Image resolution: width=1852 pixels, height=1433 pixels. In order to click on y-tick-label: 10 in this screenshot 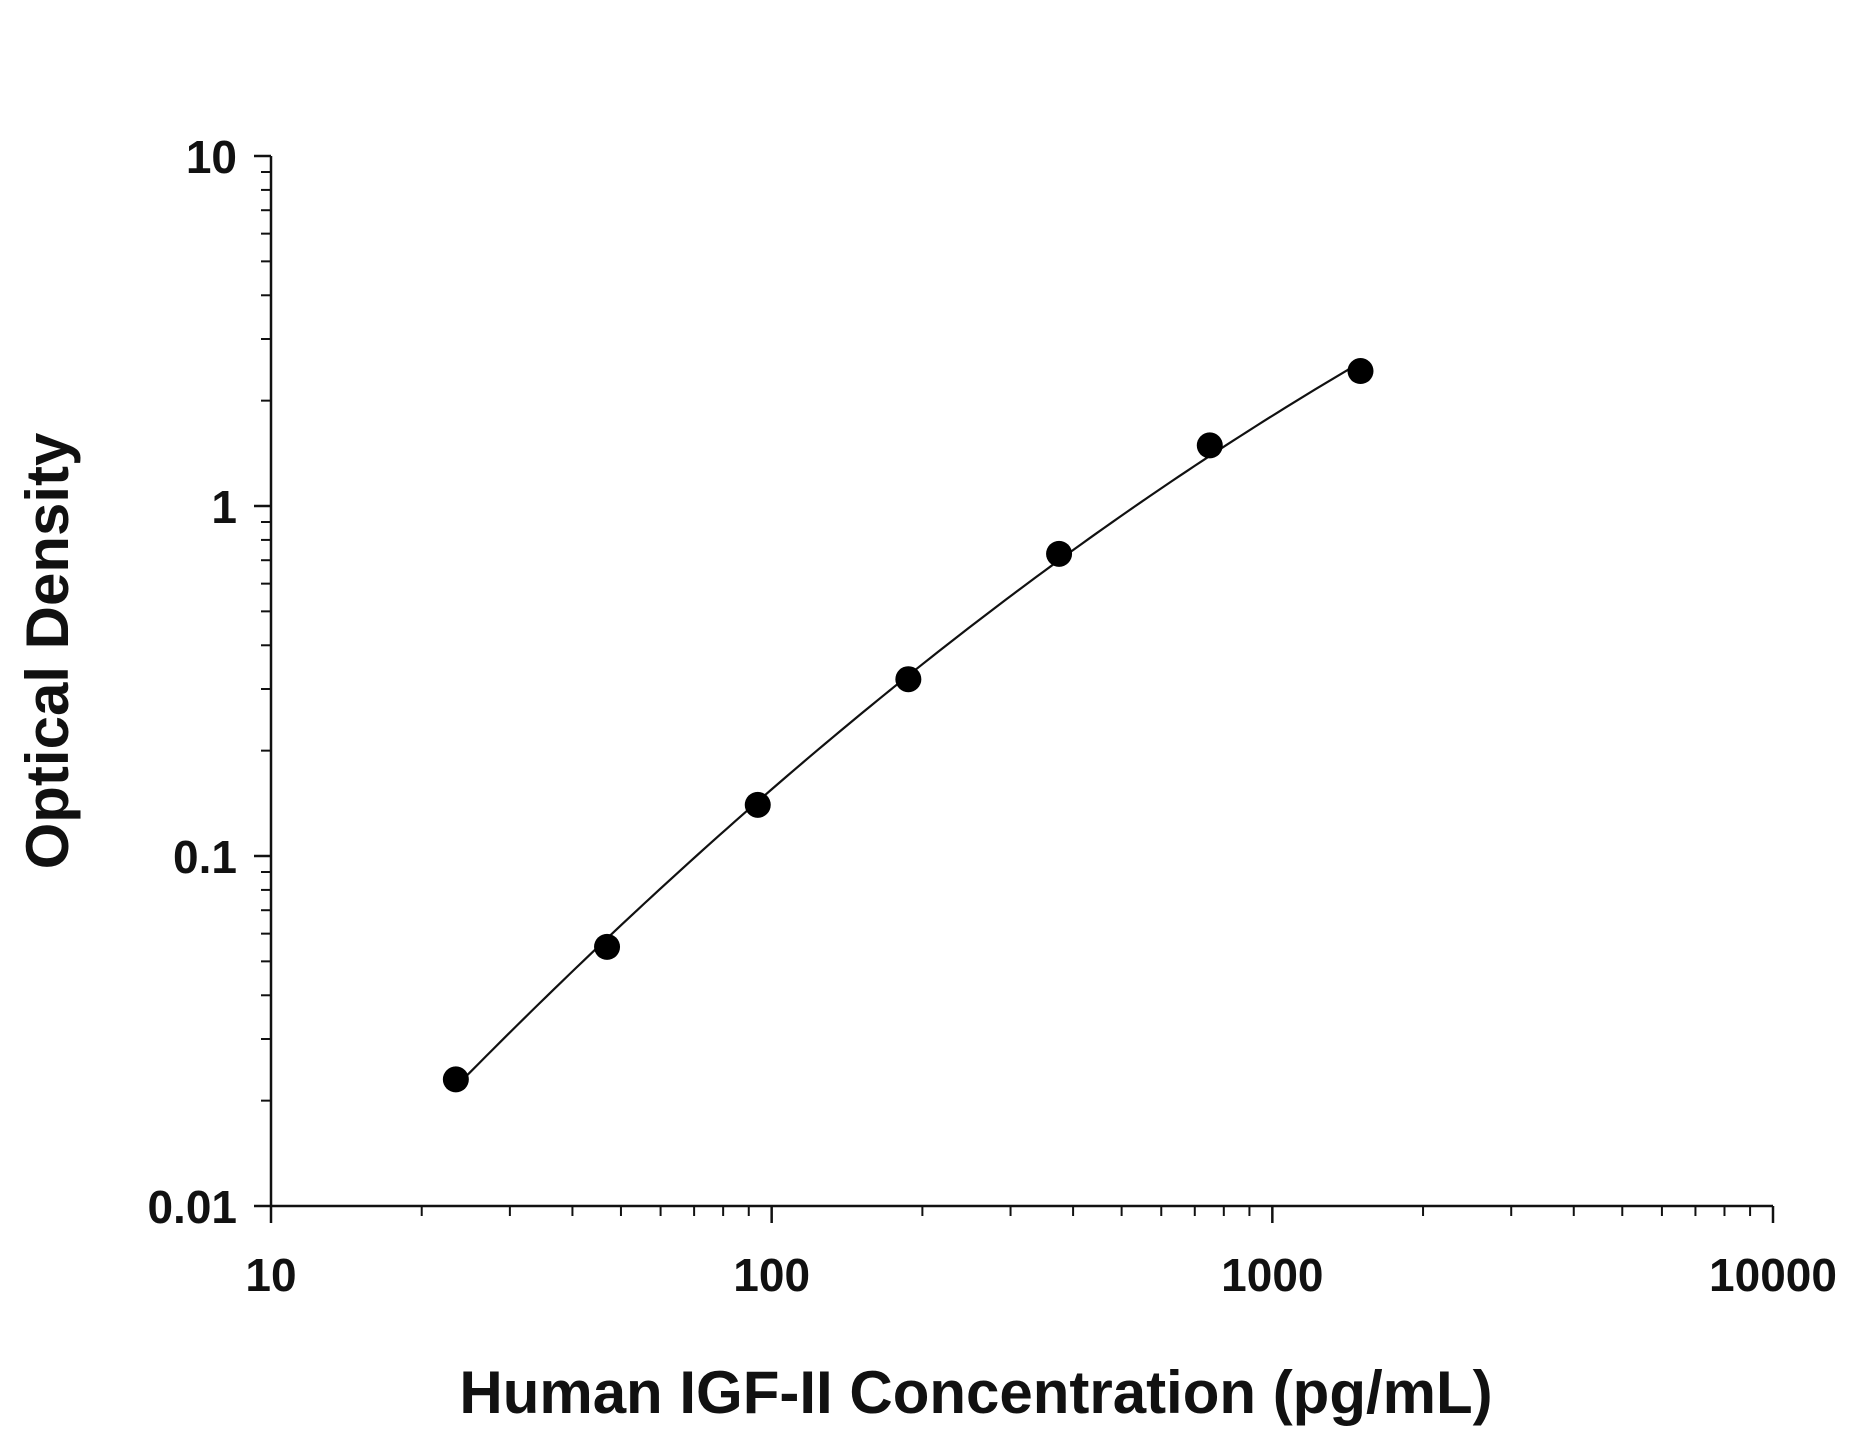, I will do `click(211, 157)`.